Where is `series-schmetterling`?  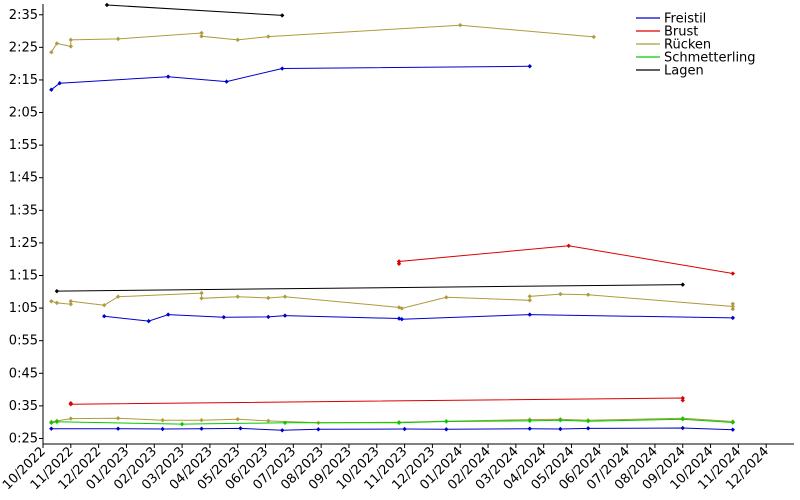 series-schmetterling is located at coordinates (392, 422).